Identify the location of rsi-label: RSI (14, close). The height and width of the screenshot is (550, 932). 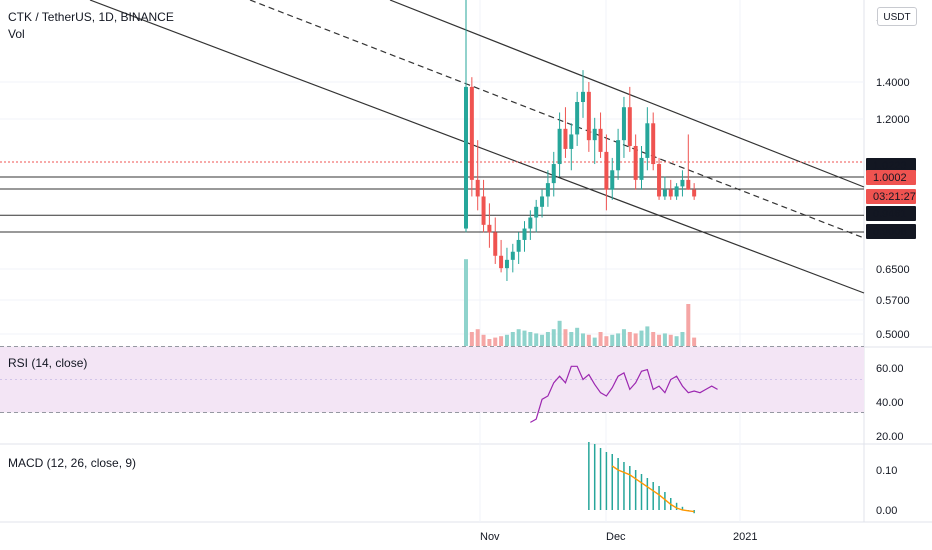
(48, 363).